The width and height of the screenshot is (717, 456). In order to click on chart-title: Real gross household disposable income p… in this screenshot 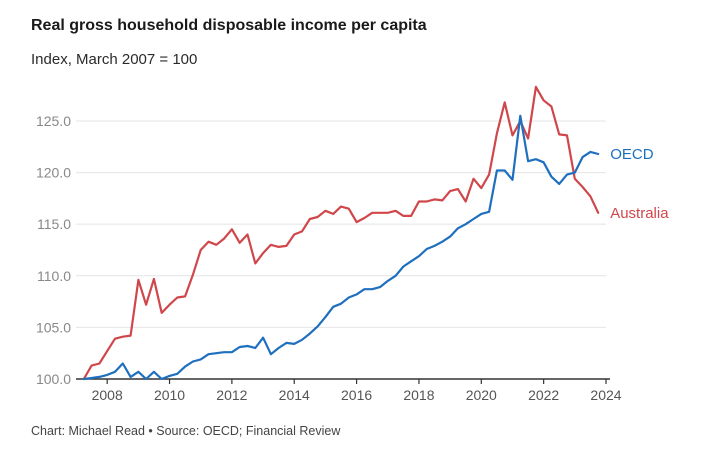, I will do `click(229, 25)`.